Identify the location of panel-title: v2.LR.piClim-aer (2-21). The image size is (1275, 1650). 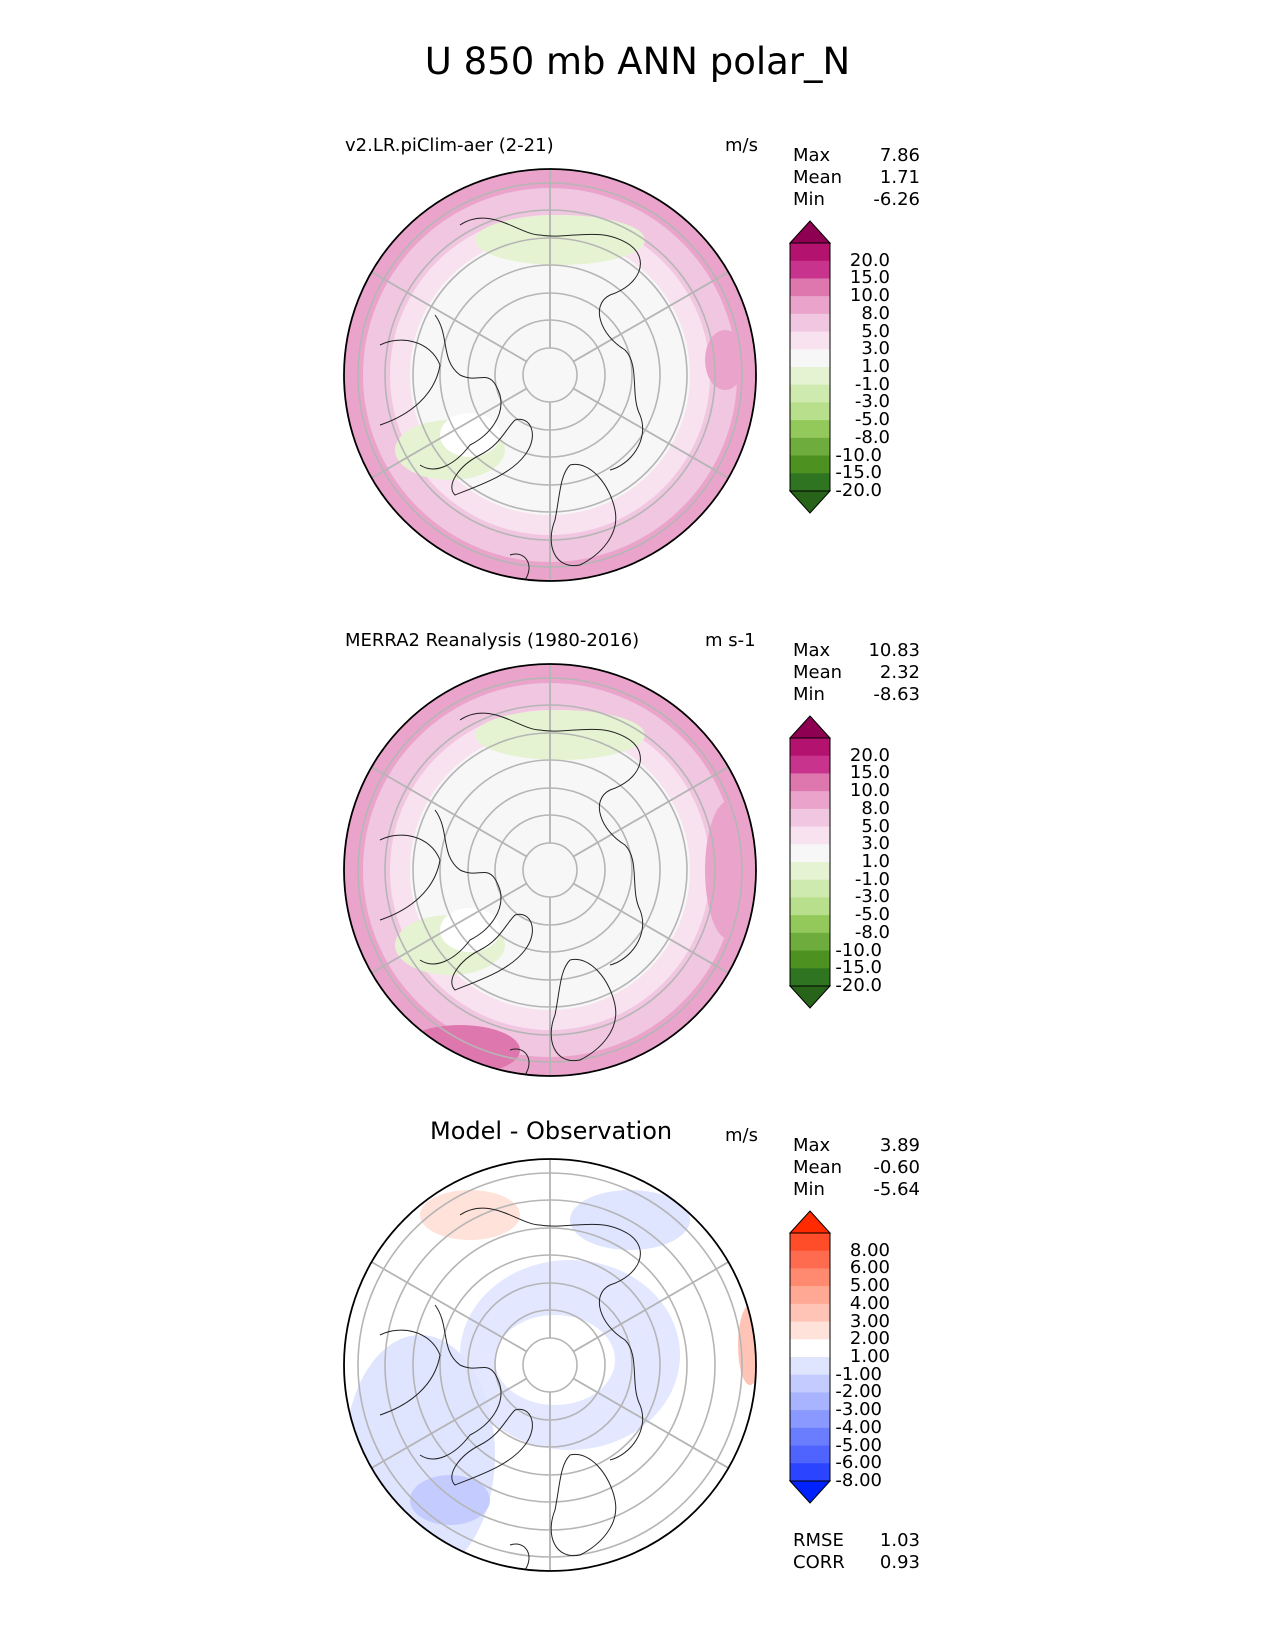
(449, 145).